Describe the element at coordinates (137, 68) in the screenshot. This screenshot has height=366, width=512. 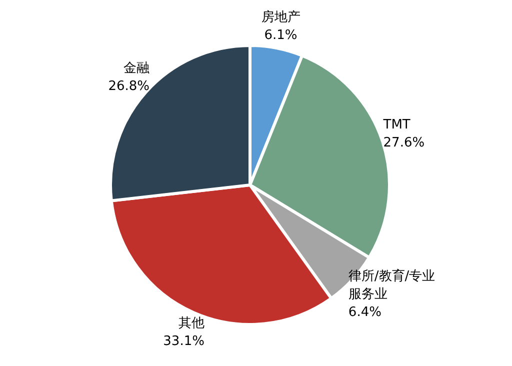
I see `slice-label: 金融` at that location.